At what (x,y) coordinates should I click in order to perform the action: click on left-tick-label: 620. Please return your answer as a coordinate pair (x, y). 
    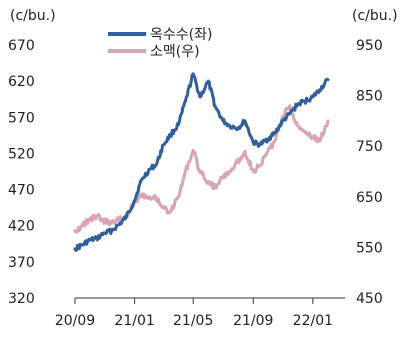
    Looking at the image, I should click on (21, 82).